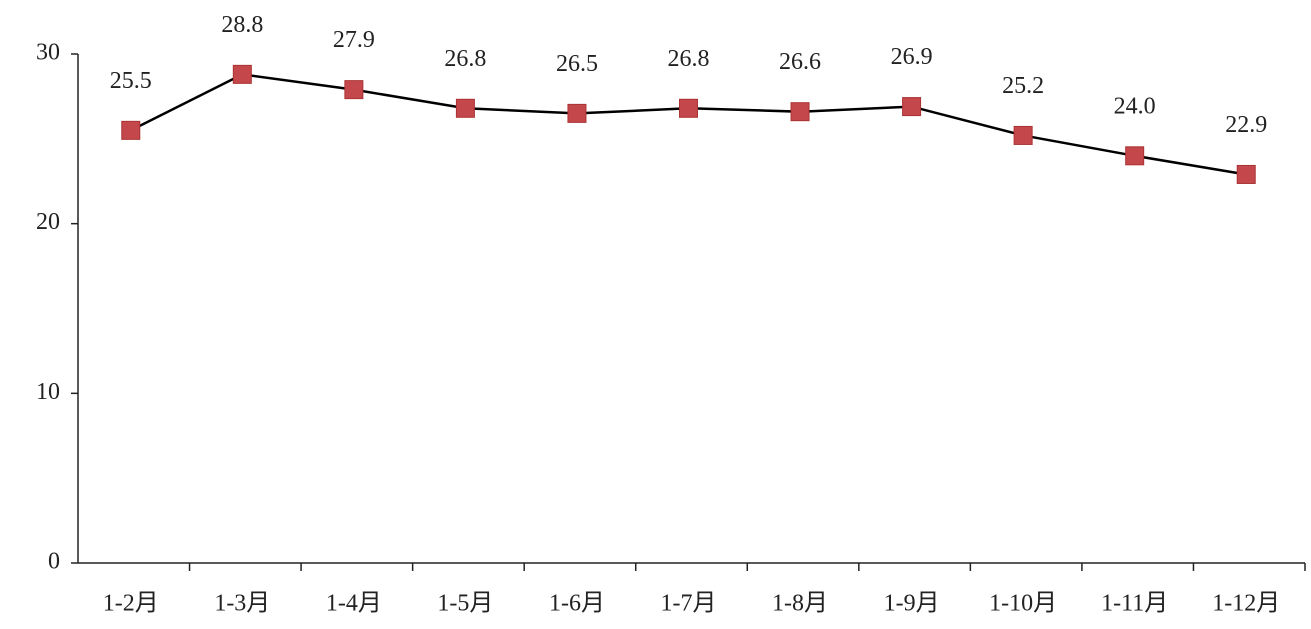 This screenshot has height=629, width=1311. I want to click on x-tick-label: 1-11月, so click(1134, 604).